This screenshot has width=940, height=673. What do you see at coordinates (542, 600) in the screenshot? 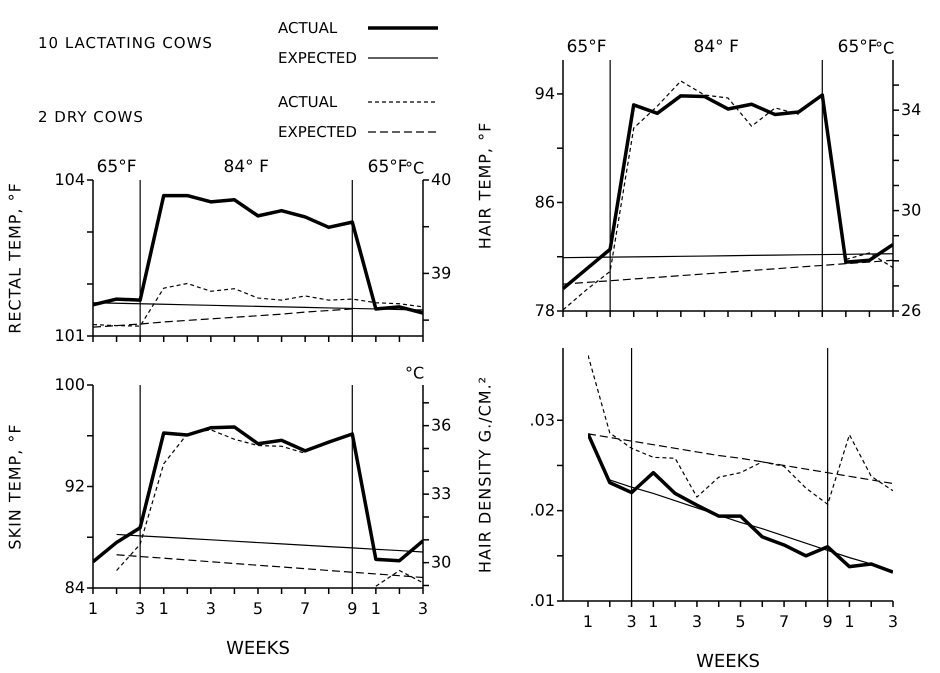
I see `y-tick-label: .01` at bounding box center [542, 600].